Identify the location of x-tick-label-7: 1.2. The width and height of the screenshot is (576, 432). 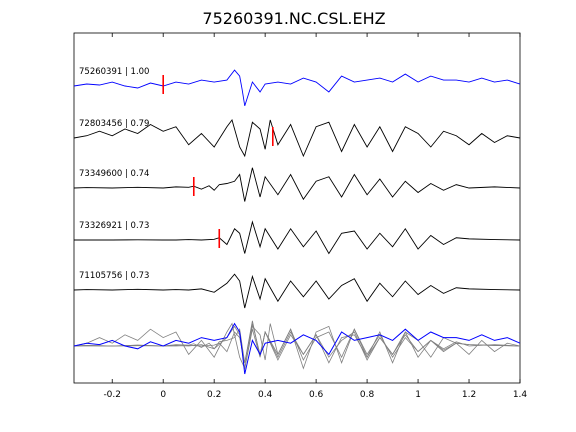
(469, 395).